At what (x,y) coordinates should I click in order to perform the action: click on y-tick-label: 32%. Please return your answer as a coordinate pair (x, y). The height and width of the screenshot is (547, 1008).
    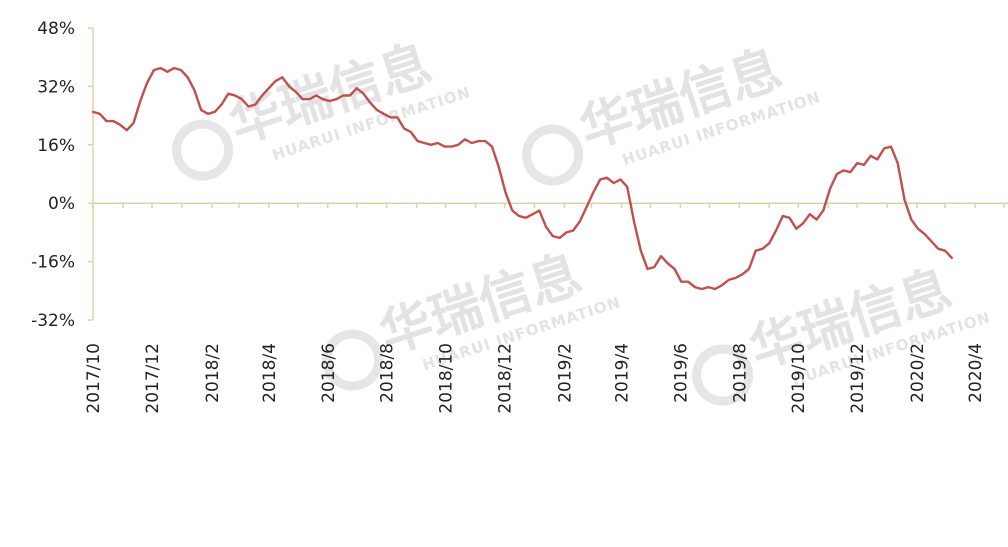
    Looking at the image, I should click on (56, 87).